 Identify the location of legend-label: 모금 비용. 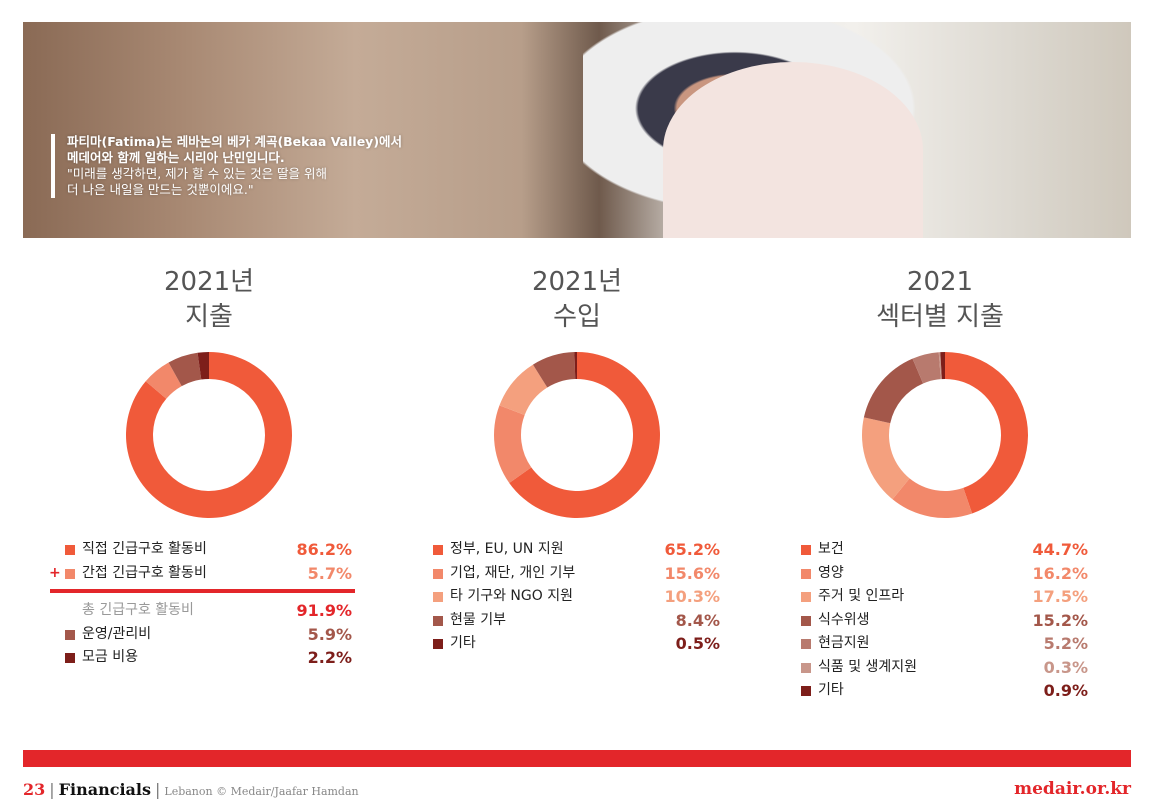
(110, 657).